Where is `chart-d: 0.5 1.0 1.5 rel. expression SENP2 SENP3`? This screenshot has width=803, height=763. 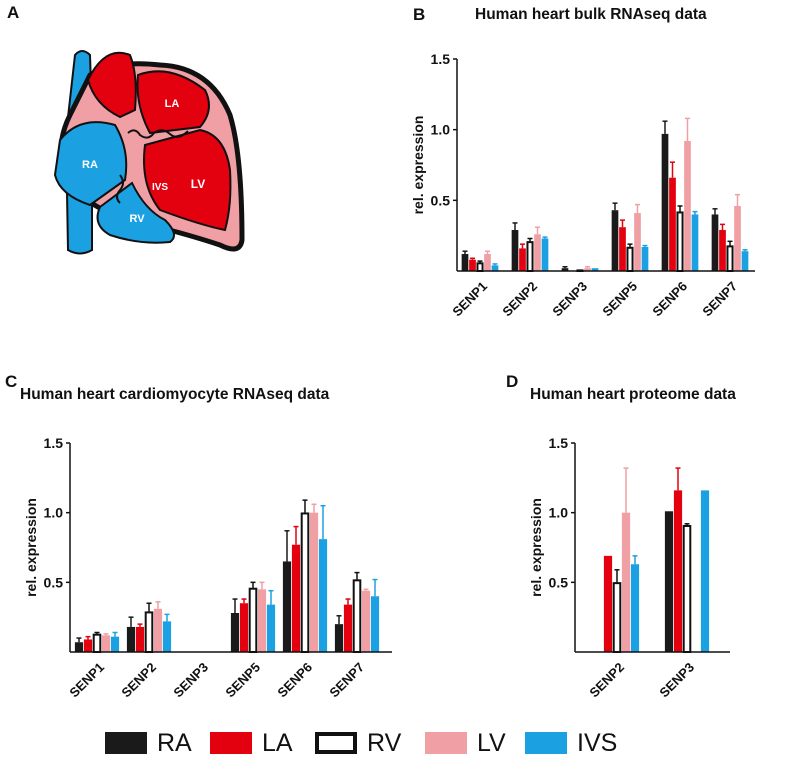 chart-d: 0.5 1.0 1.5 rel. expression SENP2 SENP3 is located at coordinates (629, 568).